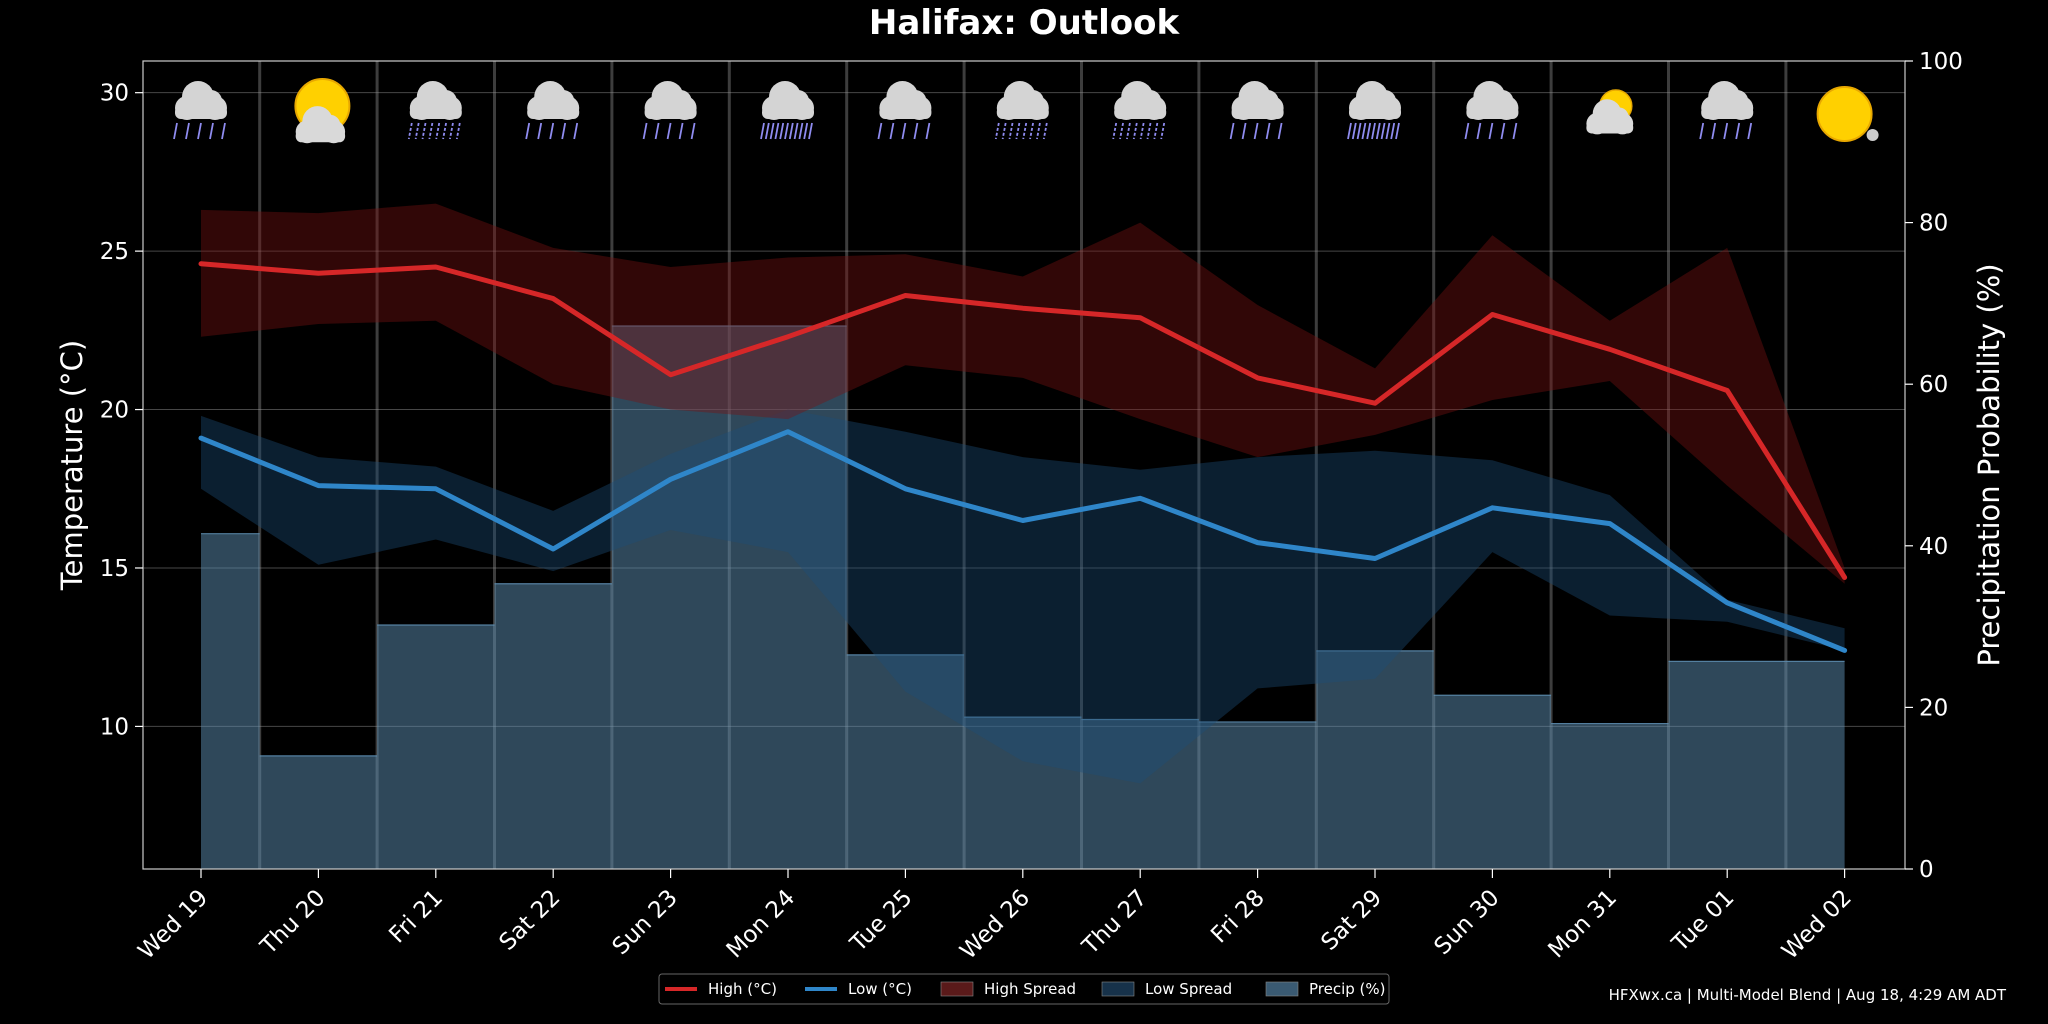  Describe the element at coordinates (742, 989) in the screenshot. I see `legend-label: High (°C)` at that location.